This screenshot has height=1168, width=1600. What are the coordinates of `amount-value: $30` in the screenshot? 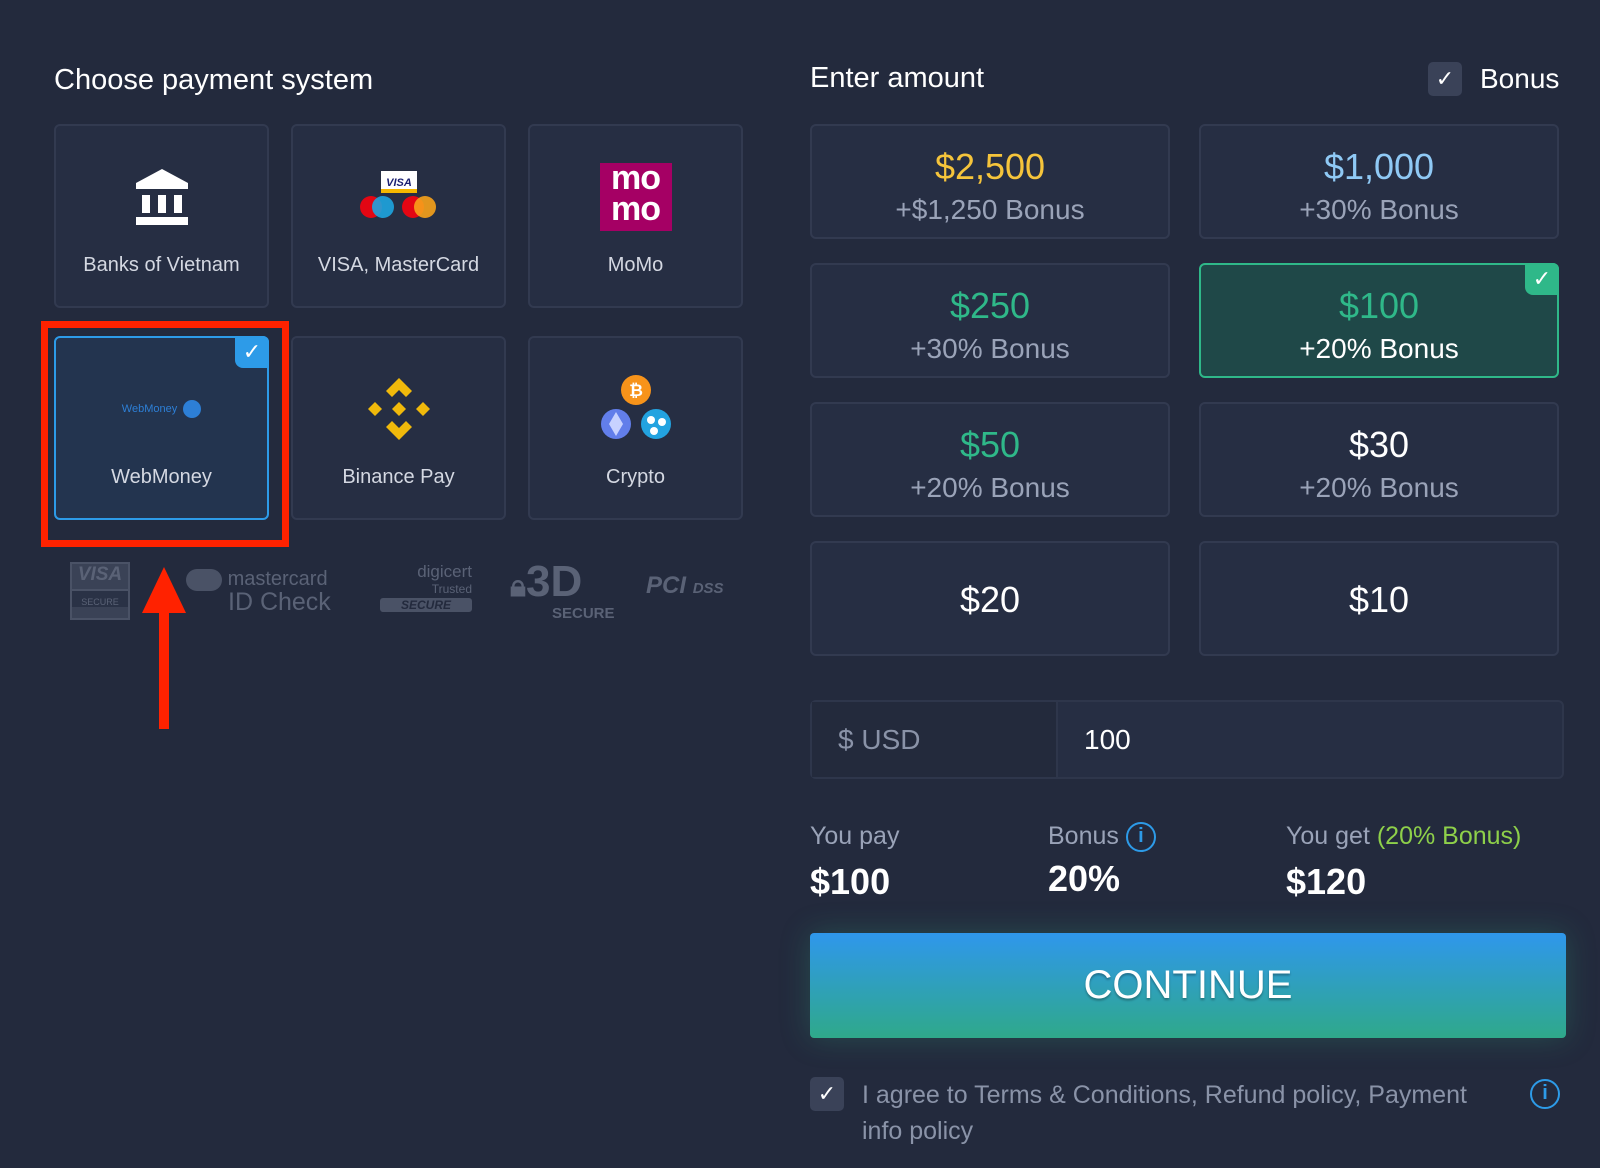 It's located at (1379, 444).